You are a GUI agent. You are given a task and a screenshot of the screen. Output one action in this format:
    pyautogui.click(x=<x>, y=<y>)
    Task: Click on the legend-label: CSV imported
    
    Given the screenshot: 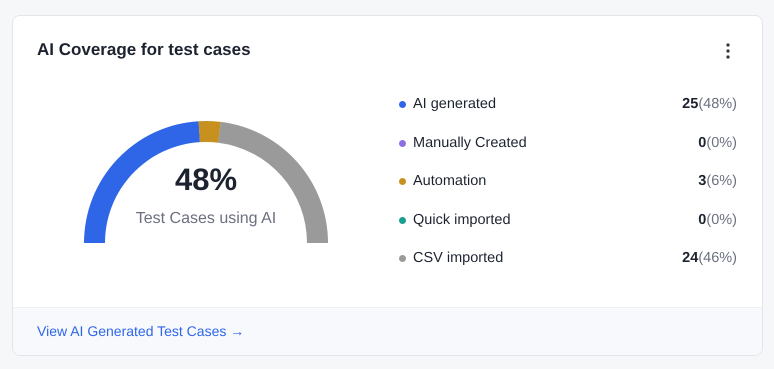 What is the action you would take?
    pyautogui.click(x=458, y=258)
    